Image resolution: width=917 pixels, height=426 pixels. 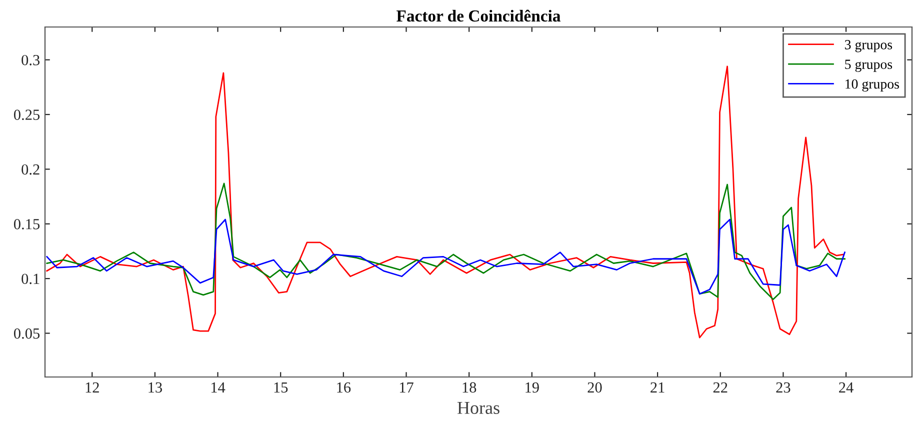 What do you see at coordinates (27, 224) in the screenshot?
I see `y-tick-label: 0.15` at bounding box center [27, 224].